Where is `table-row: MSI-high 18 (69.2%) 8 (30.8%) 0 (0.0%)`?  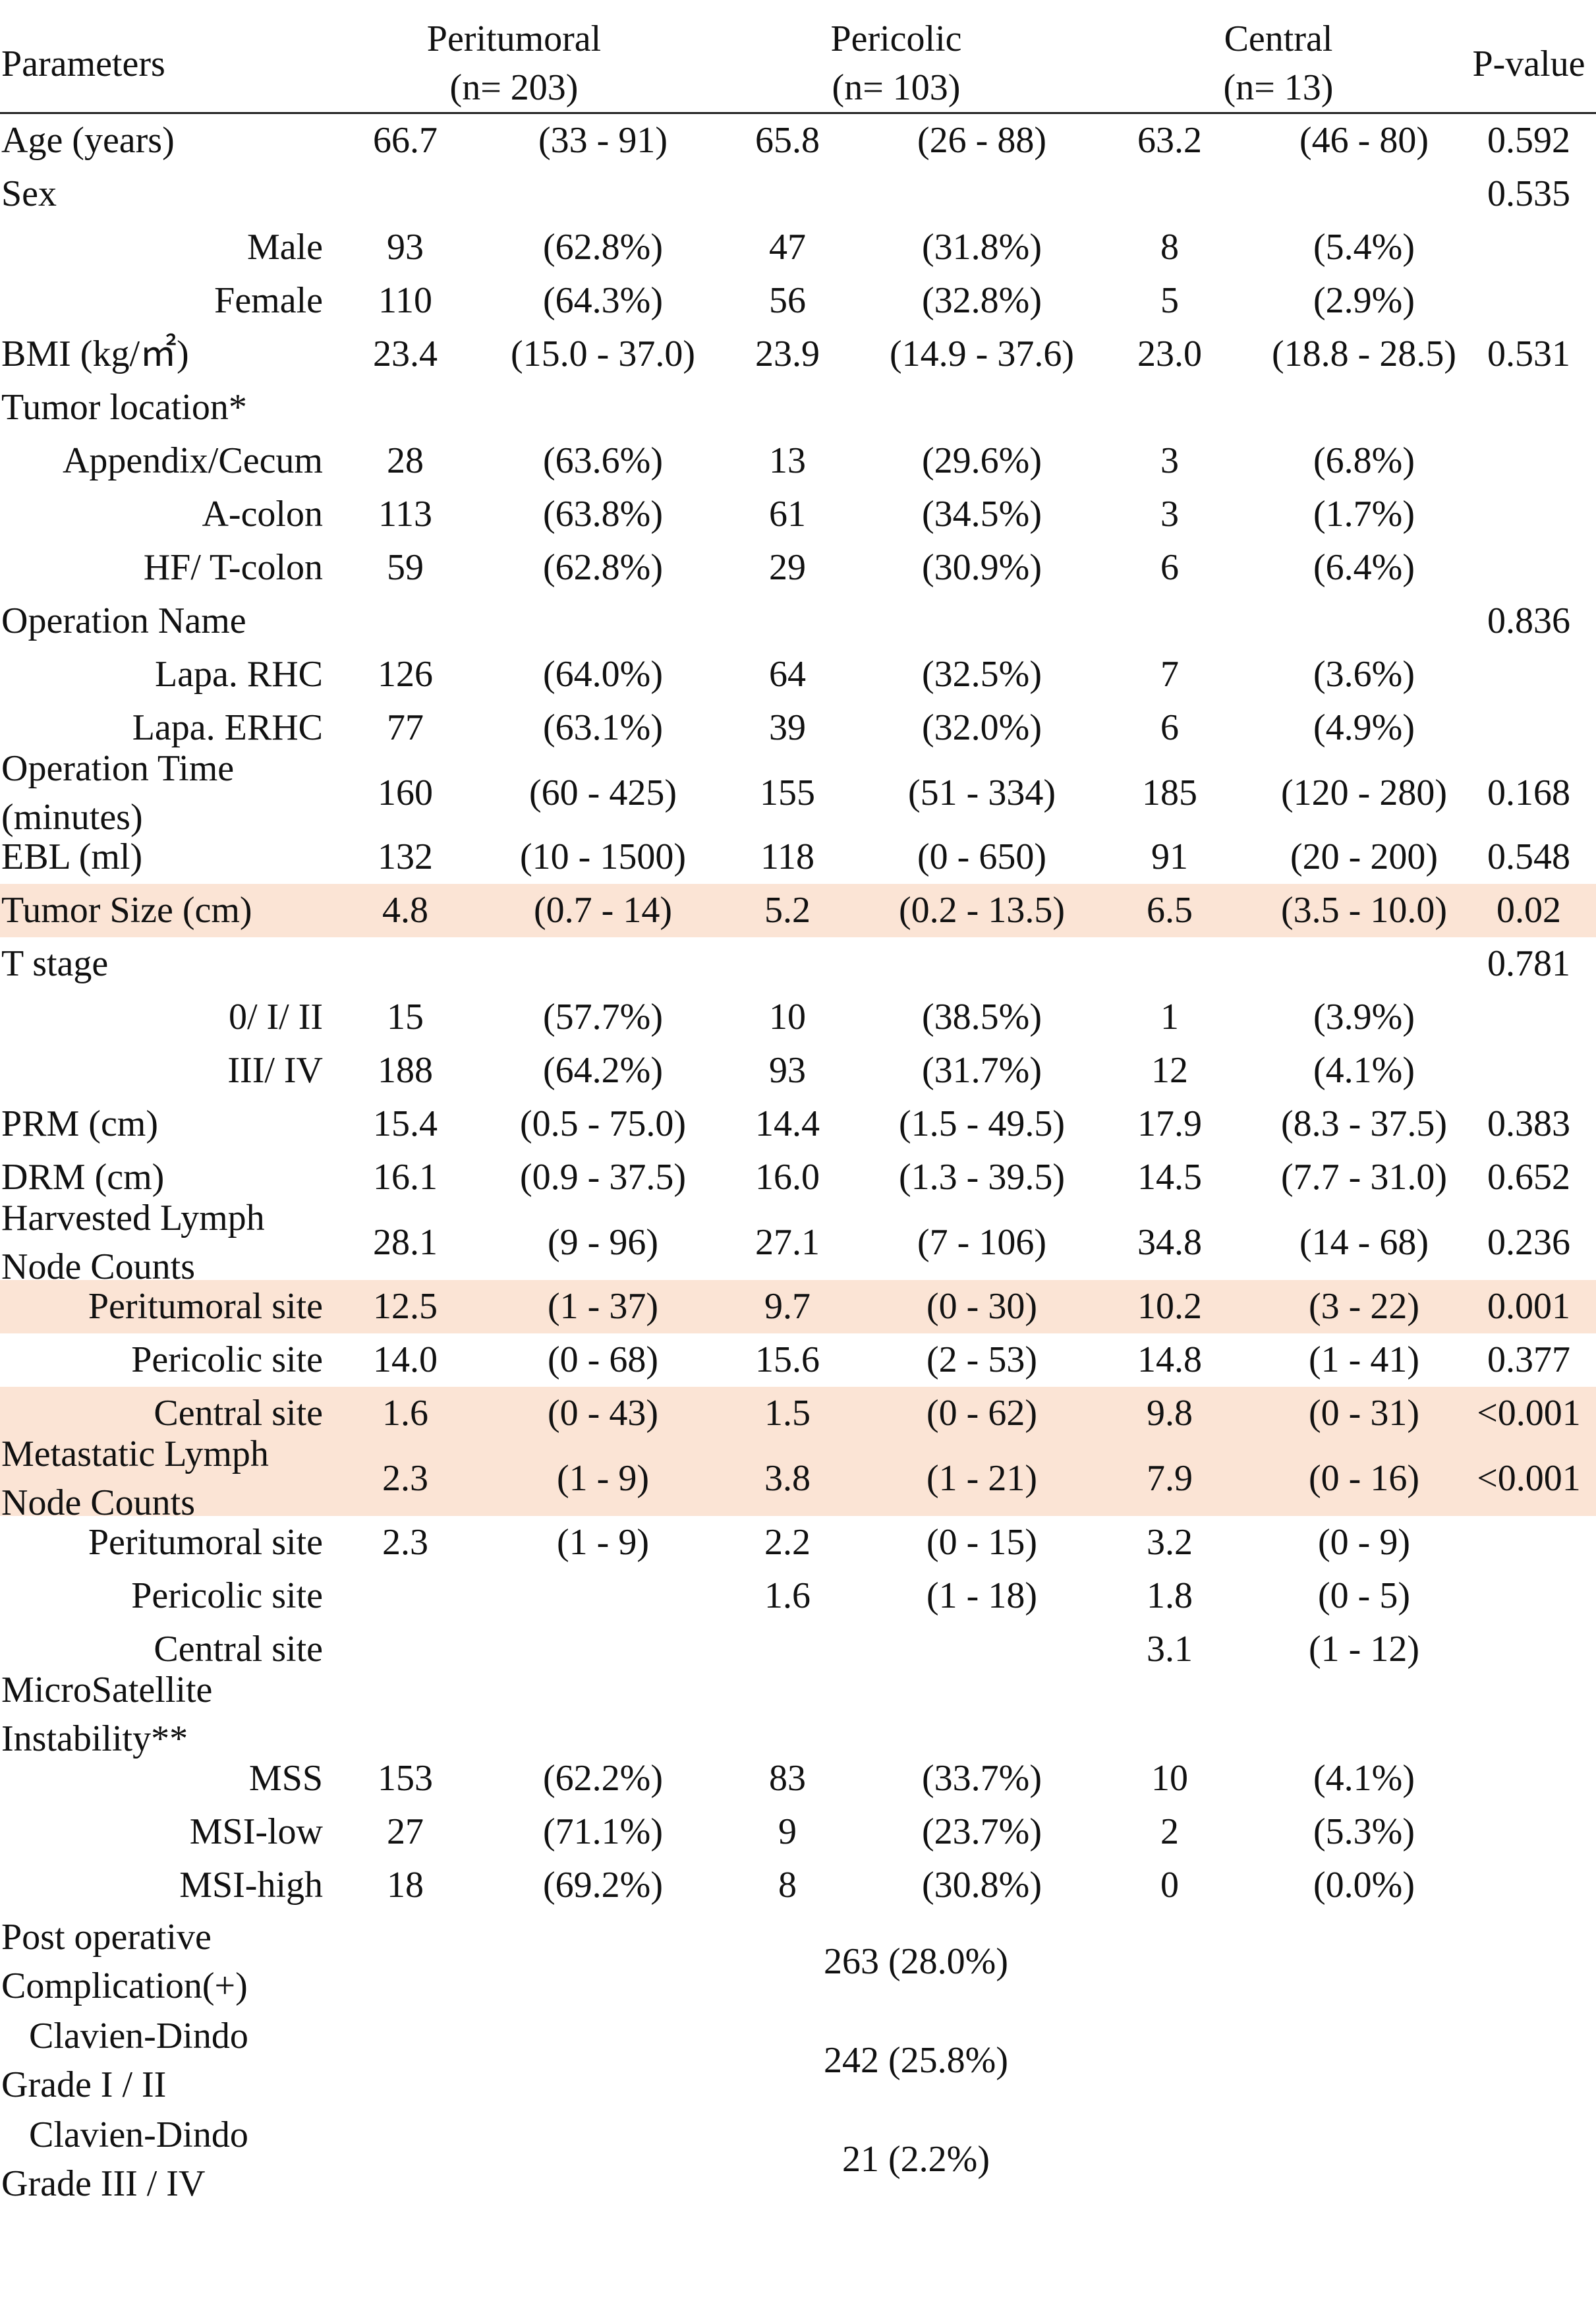 table-row: MSI-high 18 (69.2%) 8 (30.8%) 0 (0.0%) is located at coordinates (798, 1885).